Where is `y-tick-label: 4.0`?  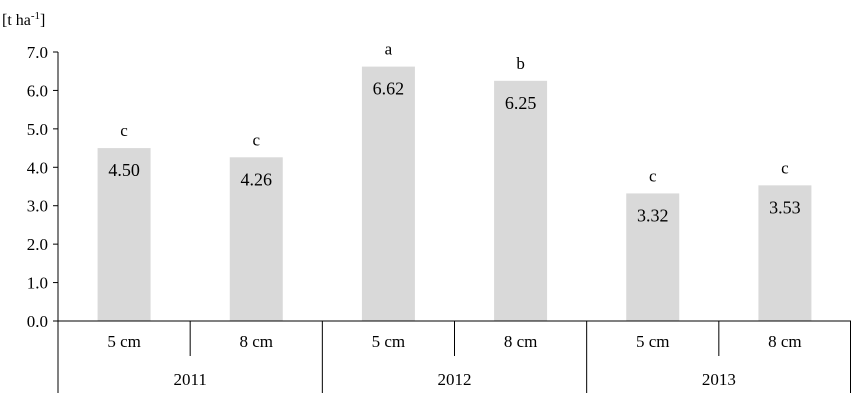
y-tick-label: 4.0 is located at coordinates (37, 167).